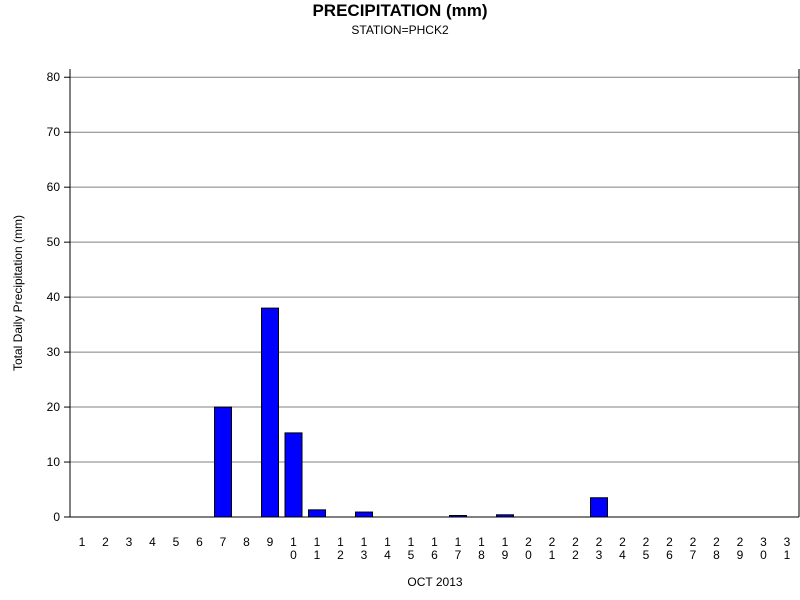  What do you see at coordinates (56, 517) in the screenshot?
I see `y-tick-label: 0` at bounding box center [56, 517].